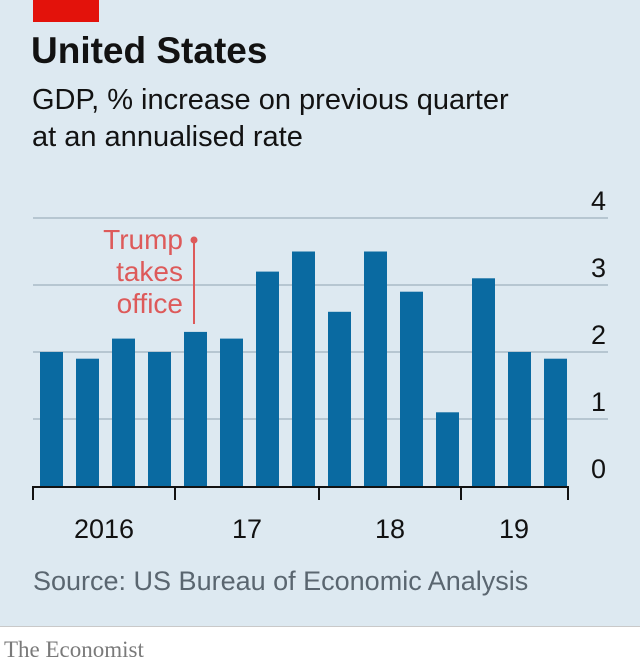 Image resolution: width=640 pixels, height=667 pixels. I want to click on y-axis-tick-labels: 0 1 2 3 4, so click(598, 335).